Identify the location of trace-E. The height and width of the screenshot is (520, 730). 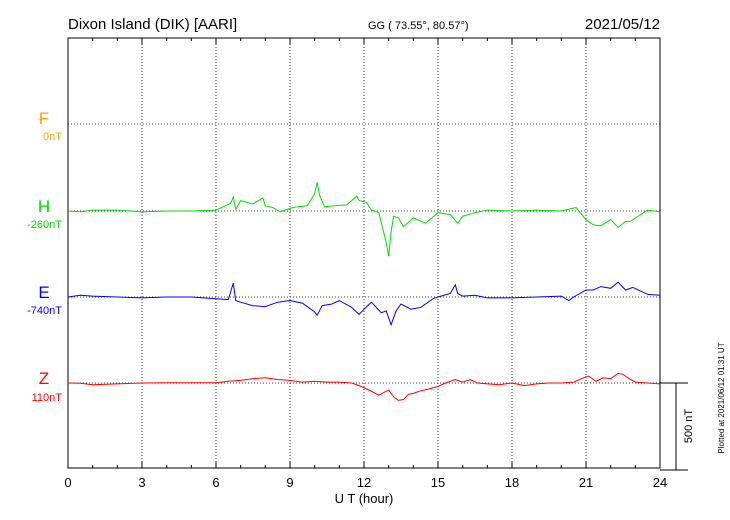
(364, 304).